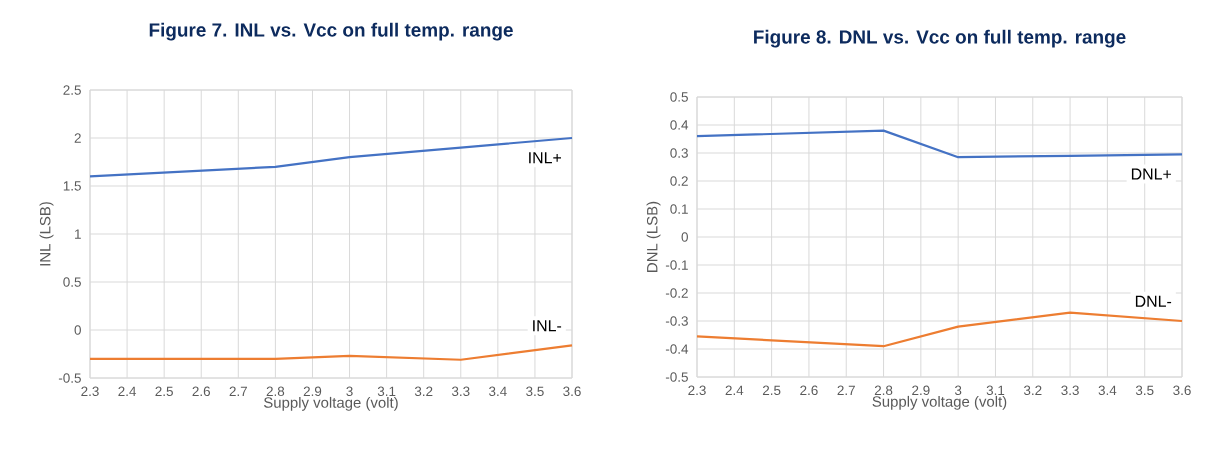  Describe the element at coordinates (1153, 301) in the screenshot. I see `series-label: DNL-` at that location.